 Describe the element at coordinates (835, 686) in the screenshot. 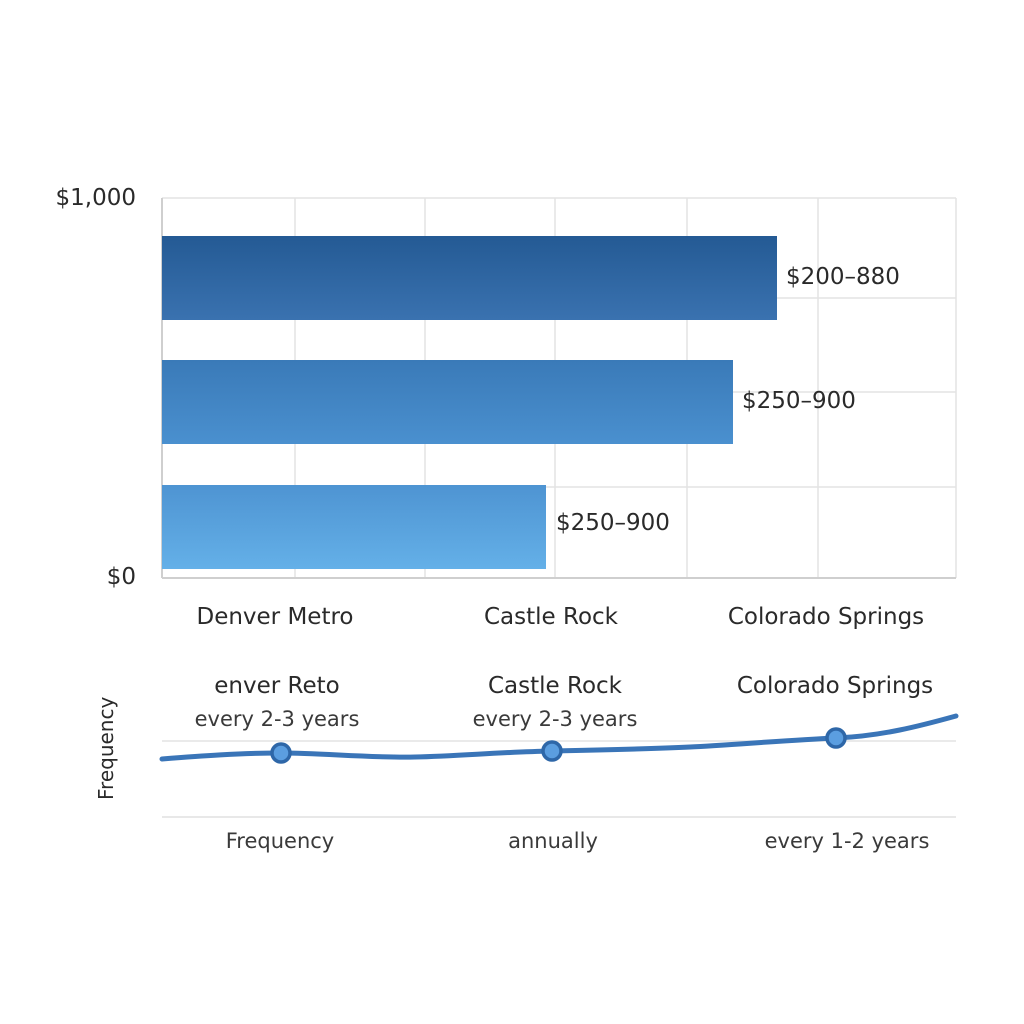

I see `frequency-point-title-2: Colorado Springs` at that location.